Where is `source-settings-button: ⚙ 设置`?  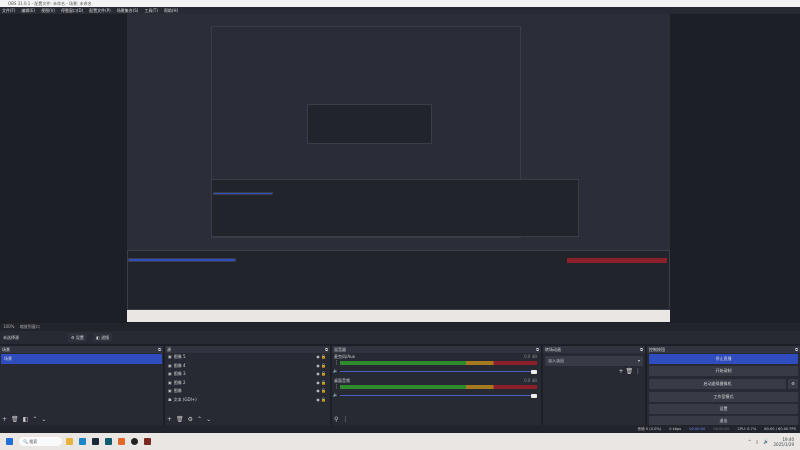 source-settings-button: ⚙ 设置 is located at coordinates (77, 337).